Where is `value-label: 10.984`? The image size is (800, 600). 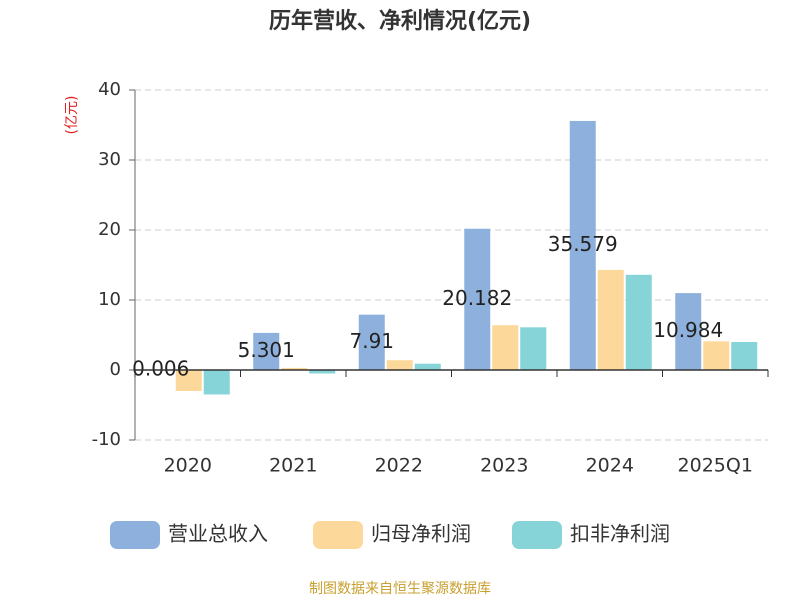 value-label: 10.984 is located at coordinates (688, 330).